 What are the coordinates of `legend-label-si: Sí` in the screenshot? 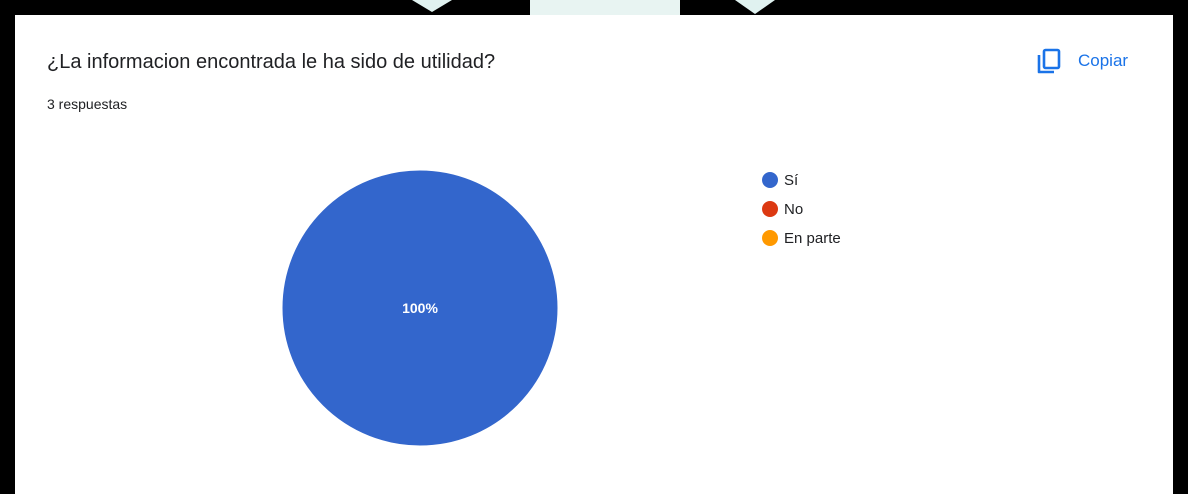 It's located at (791, 180).